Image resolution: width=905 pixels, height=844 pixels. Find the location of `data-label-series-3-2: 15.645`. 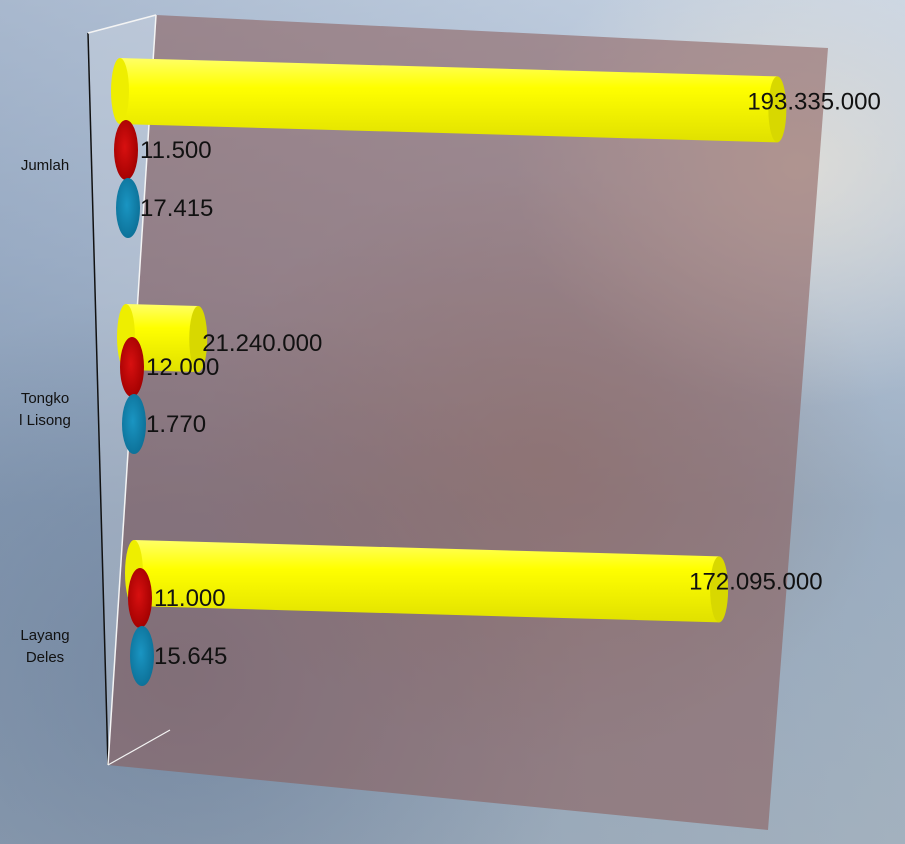

data-label-series-3-2: 15.645 is located at coordinates (190, 656).